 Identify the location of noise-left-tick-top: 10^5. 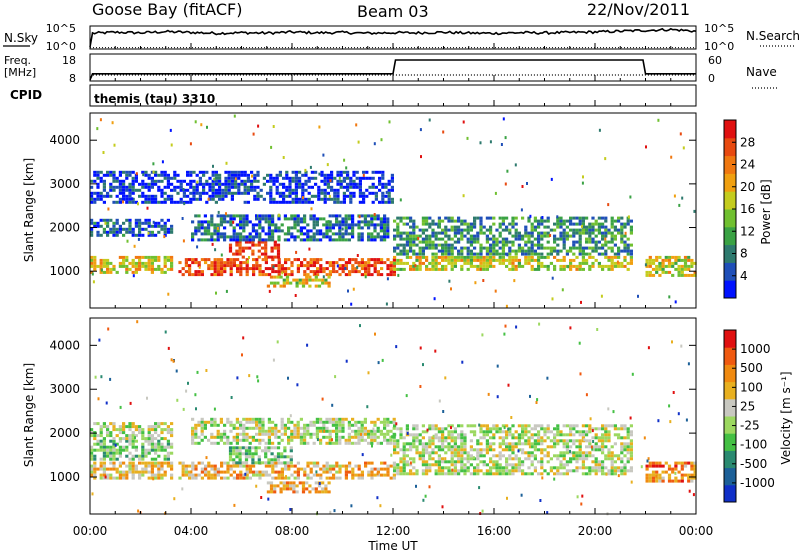
(61, 28).